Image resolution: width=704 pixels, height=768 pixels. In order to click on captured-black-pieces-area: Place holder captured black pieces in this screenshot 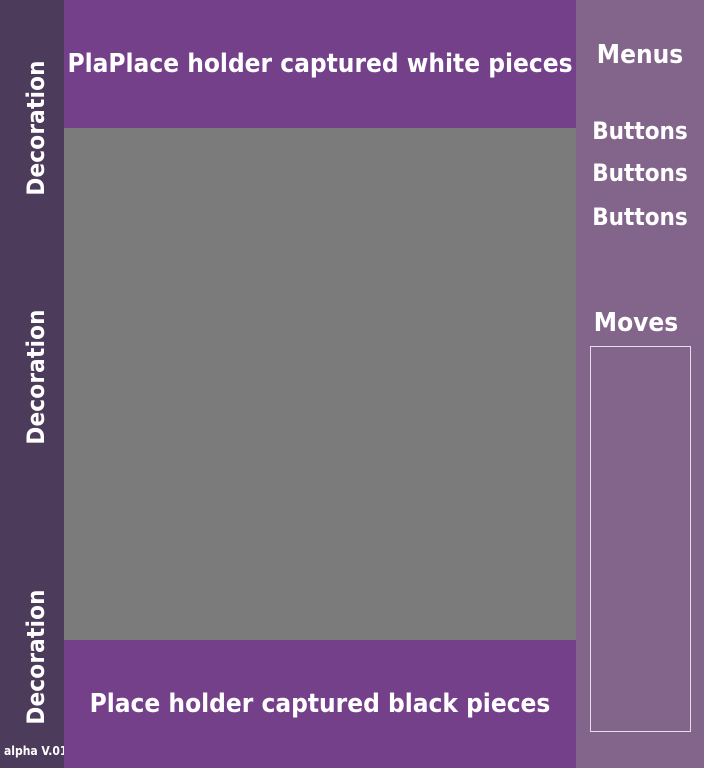, I will do `click(320, 704)`.